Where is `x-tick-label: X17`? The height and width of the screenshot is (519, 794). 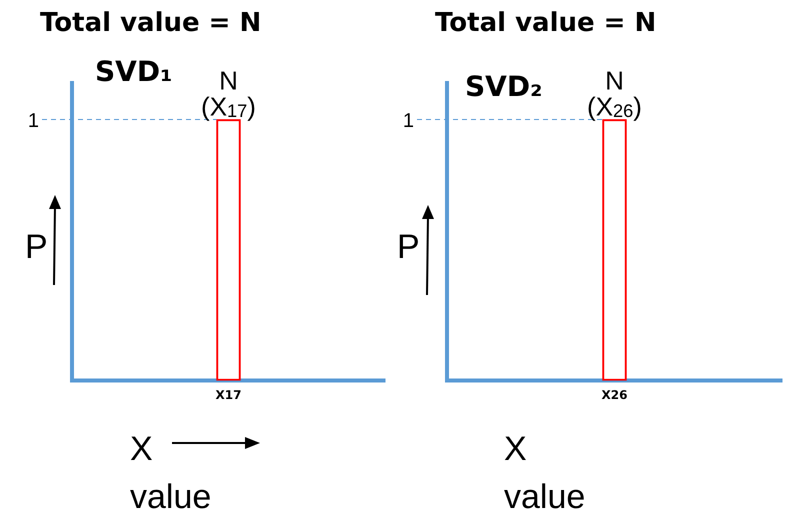 x-tick-label: X17 is located at coordinates (229, 395).